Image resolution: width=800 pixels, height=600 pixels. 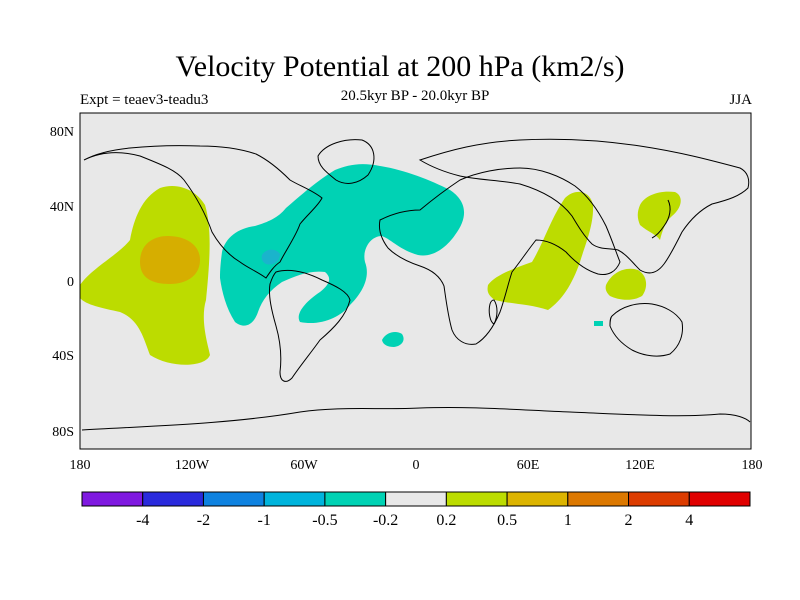 I want to click on time-period-label: 20.5kyr BP - 20.0kyr BP, so click(x=415, y=96).